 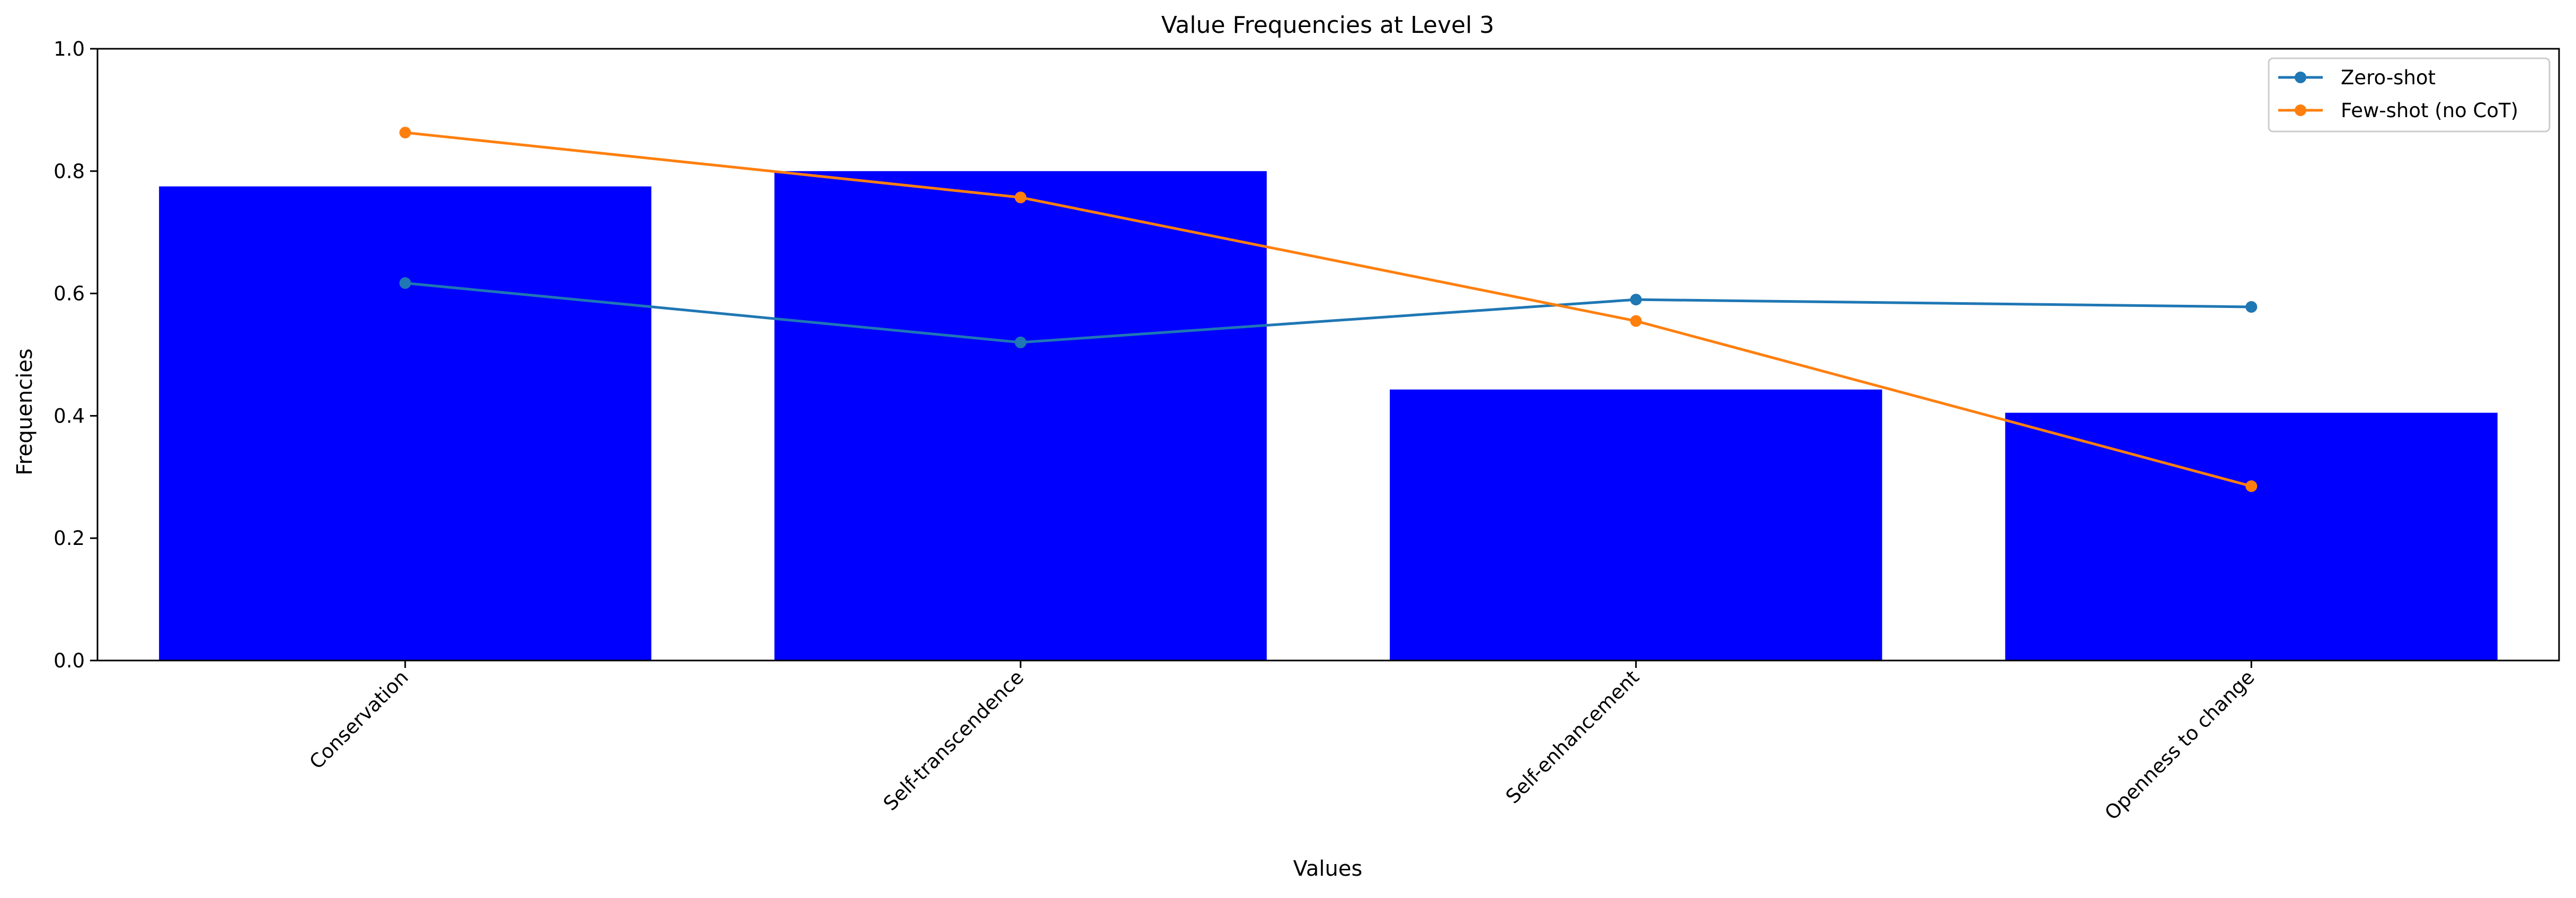 What do you see at coordinates (2429, 110) in the screenshot?
I see `legend-label-1: Few-shot (no CoT)` at bounding box center [2429, 110].